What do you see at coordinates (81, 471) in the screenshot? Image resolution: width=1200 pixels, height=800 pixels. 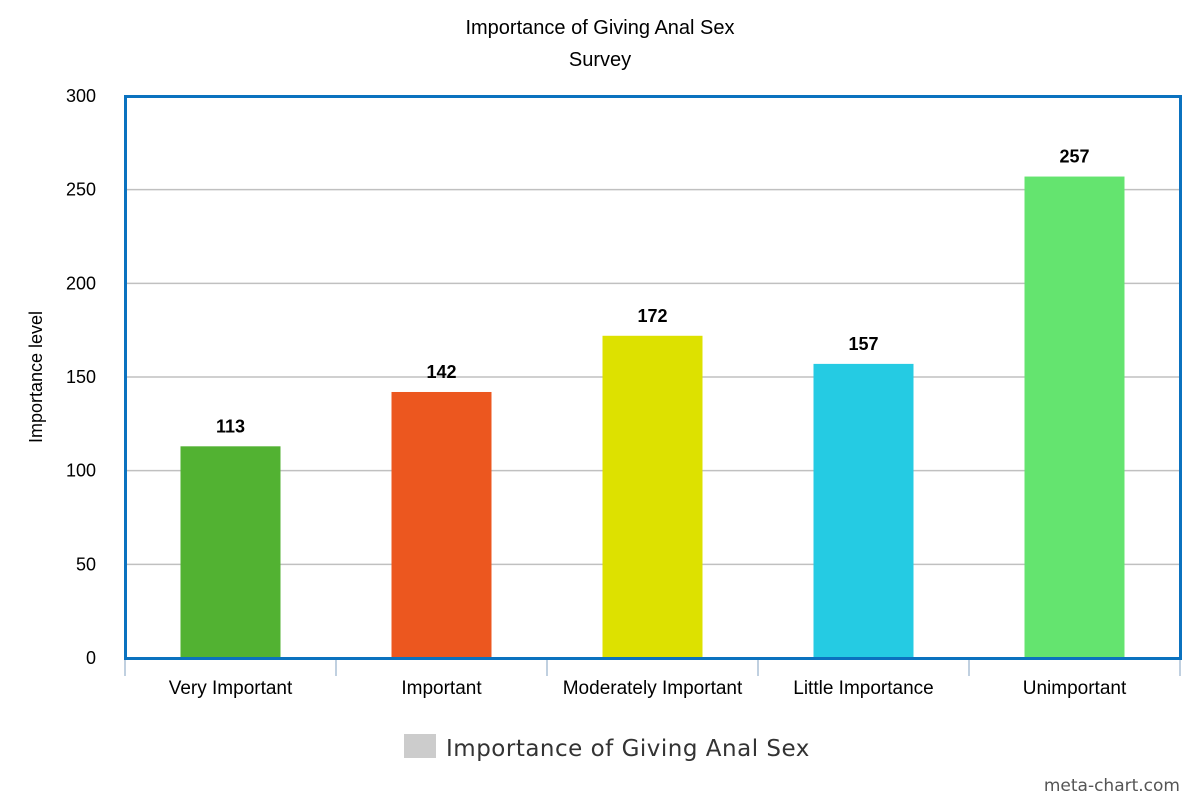 I see `y-tick-label: 100` at bounding box center [81, 471].